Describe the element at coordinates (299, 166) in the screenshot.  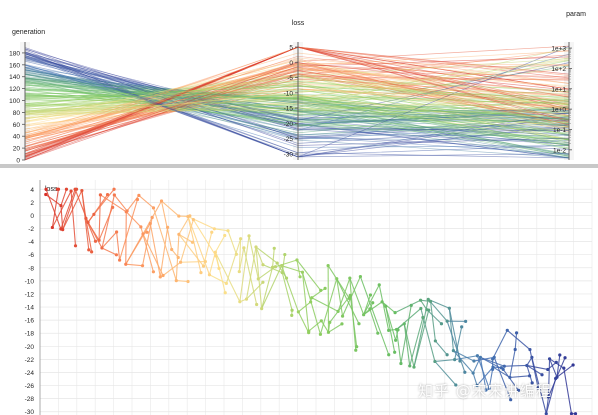
I see `panel-divider` at that location.